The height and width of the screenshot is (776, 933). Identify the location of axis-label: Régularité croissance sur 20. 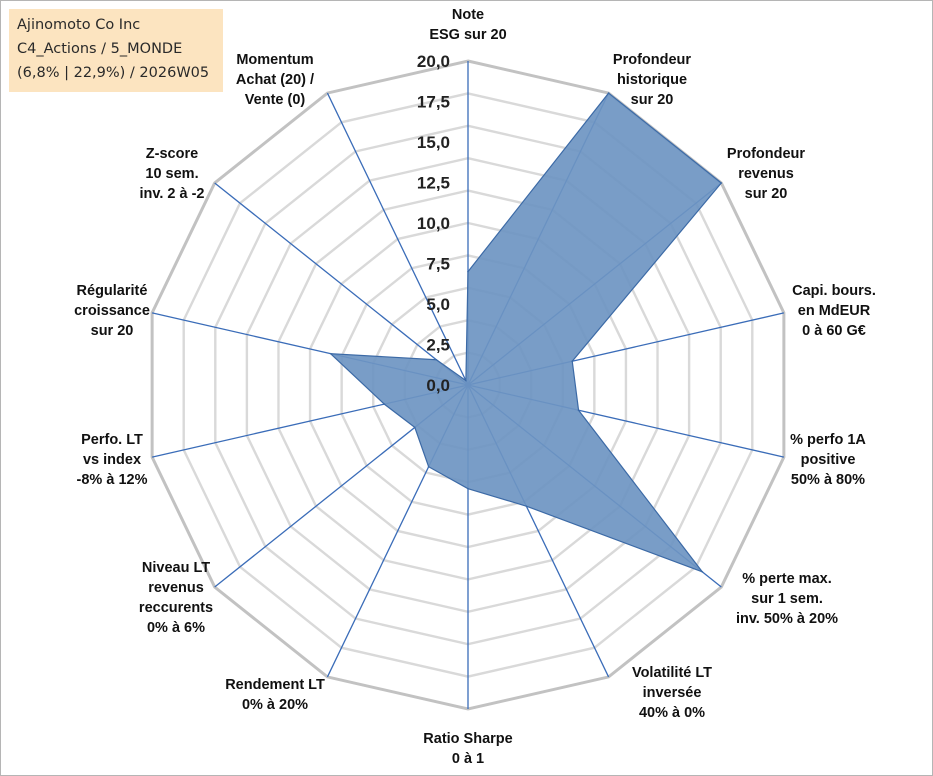
(112, 311).